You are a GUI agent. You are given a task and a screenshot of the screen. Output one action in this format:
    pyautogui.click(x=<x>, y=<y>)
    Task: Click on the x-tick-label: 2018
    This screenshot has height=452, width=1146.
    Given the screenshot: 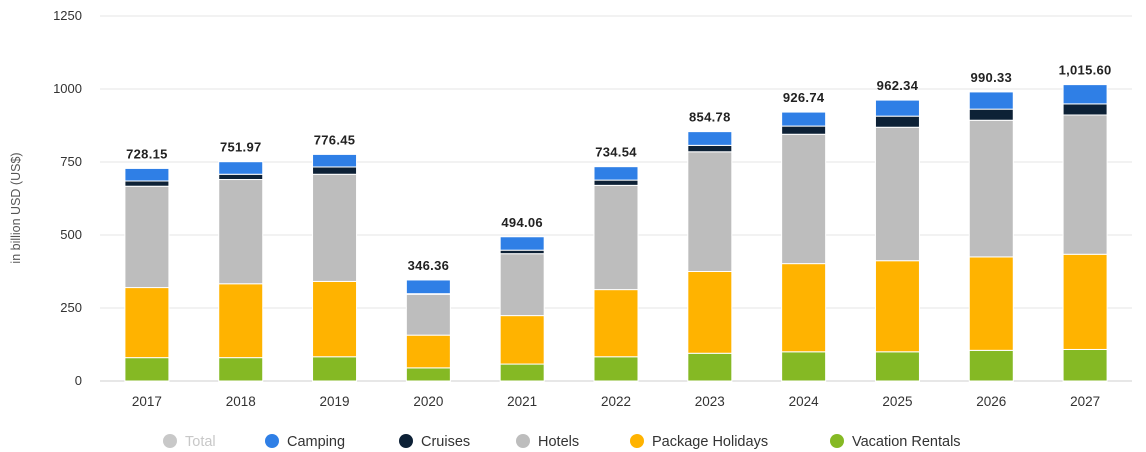 What is the action you would take?
    pyautogui.click(x=241, y=401)
    